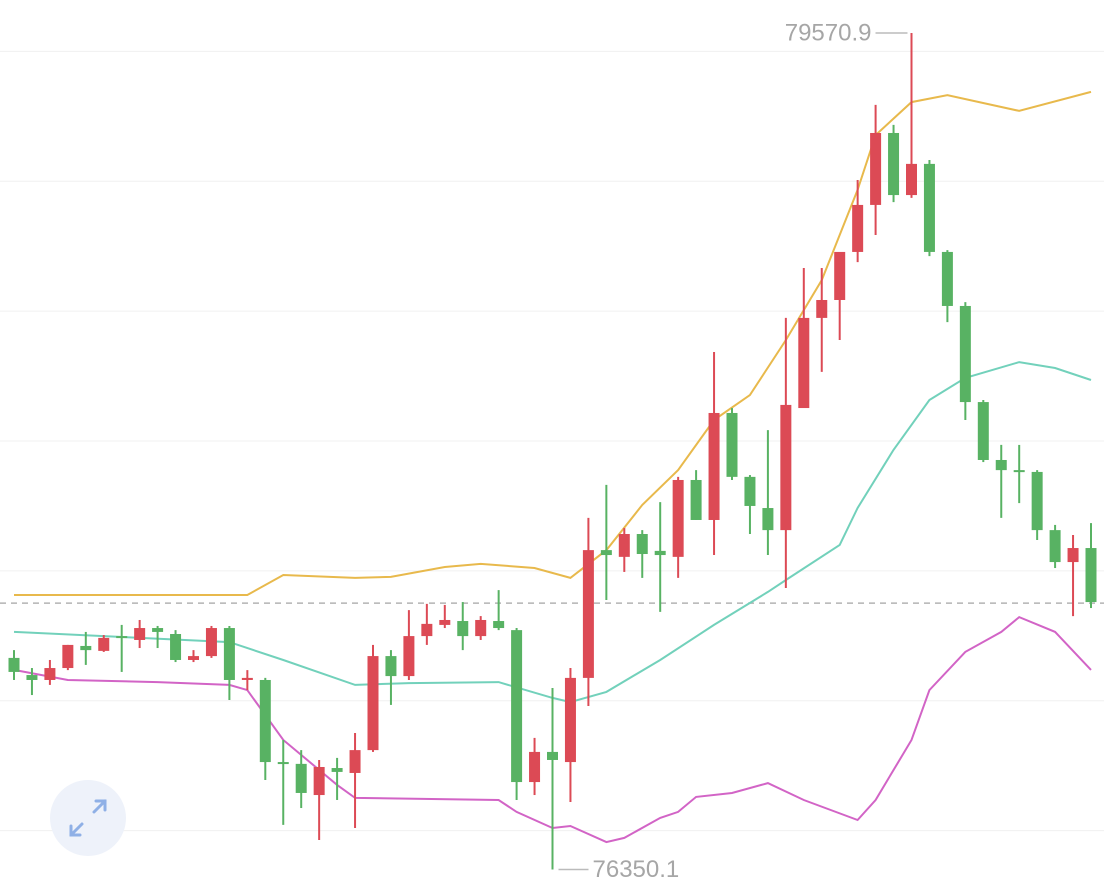 The image size is (1104, 894). I want to click on expand-button-bg, so click(88, 818).